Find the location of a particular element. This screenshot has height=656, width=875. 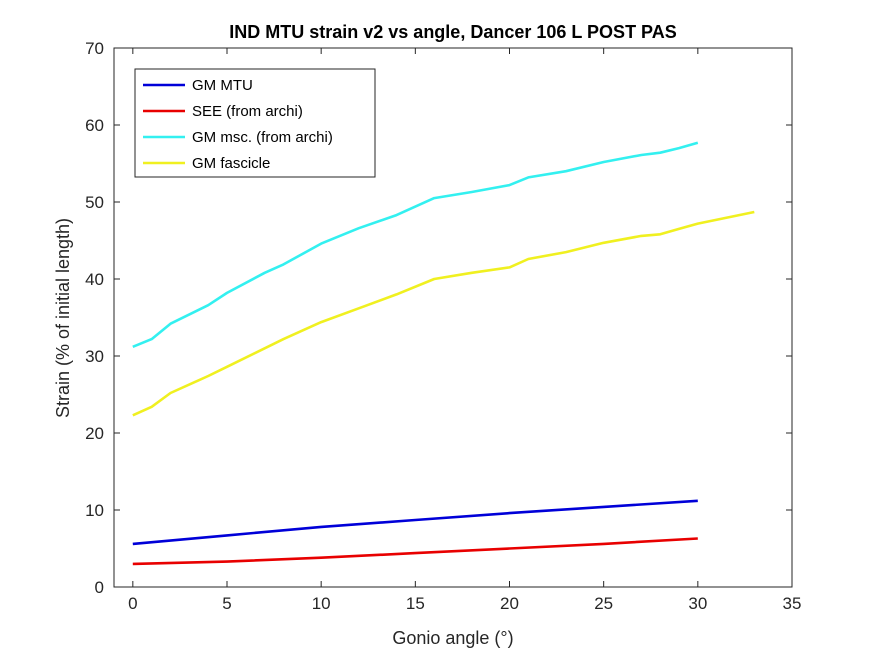

y-tick-label: 60 is located at coordinates (94, 125).